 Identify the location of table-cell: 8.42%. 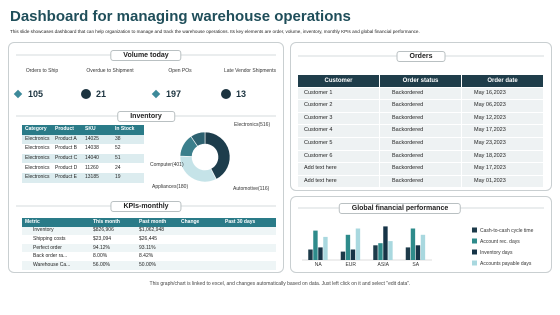
(146, 256).